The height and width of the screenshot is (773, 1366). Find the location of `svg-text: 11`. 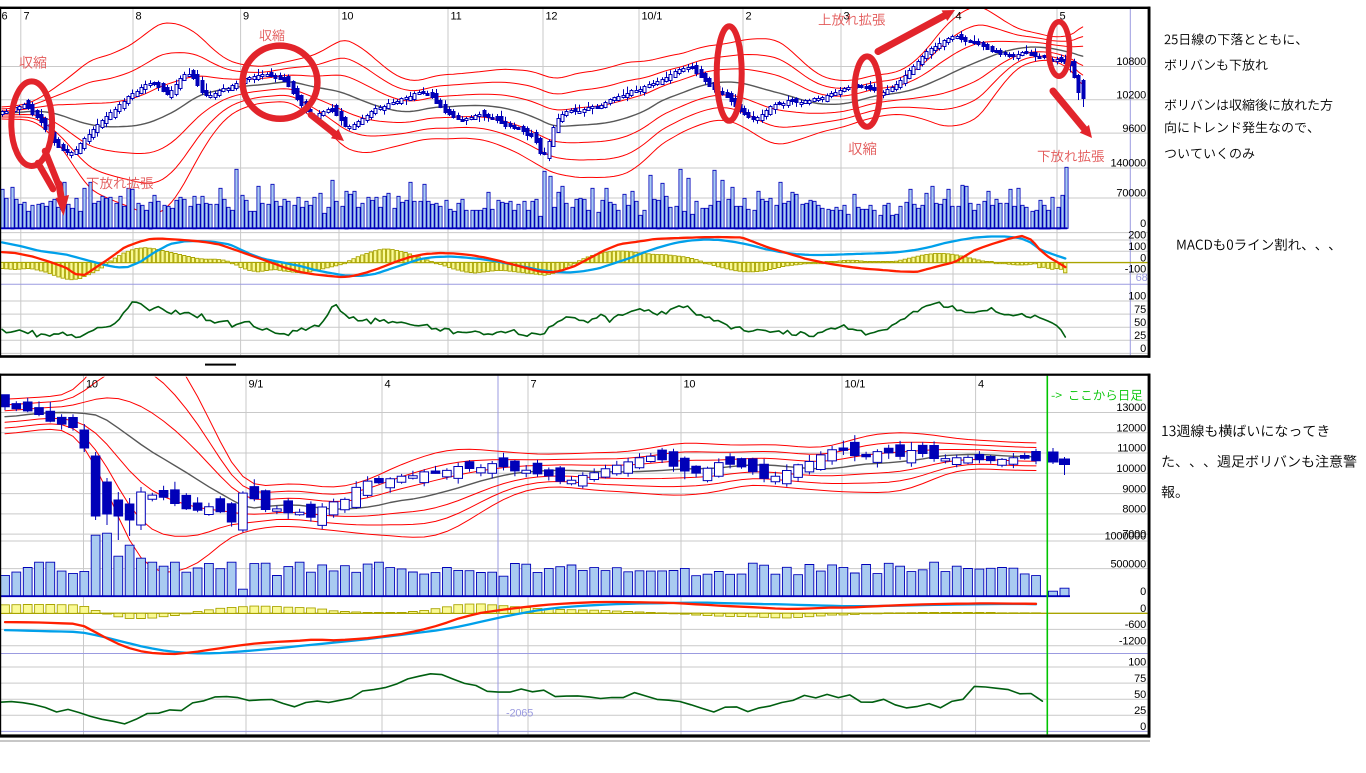

svg-text: 11 is located at coordinates (456, 17).